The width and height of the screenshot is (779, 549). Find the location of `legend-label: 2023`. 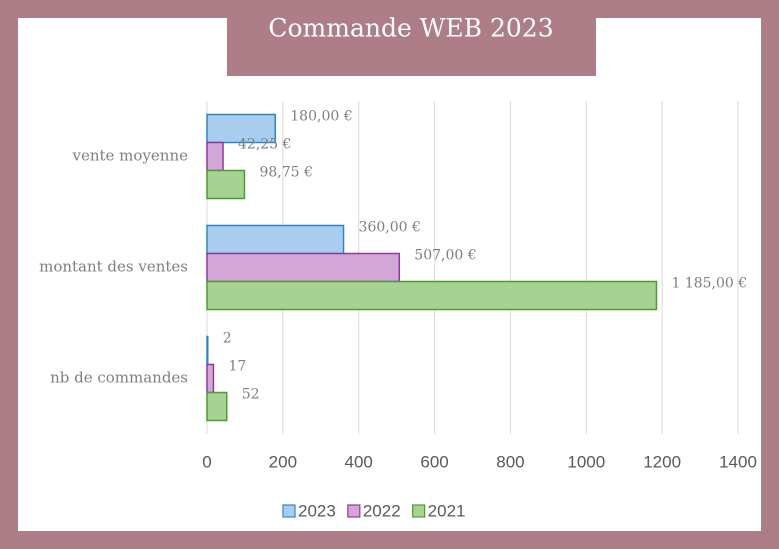

legend-label: 2023 is located at coordinates (317, 510).